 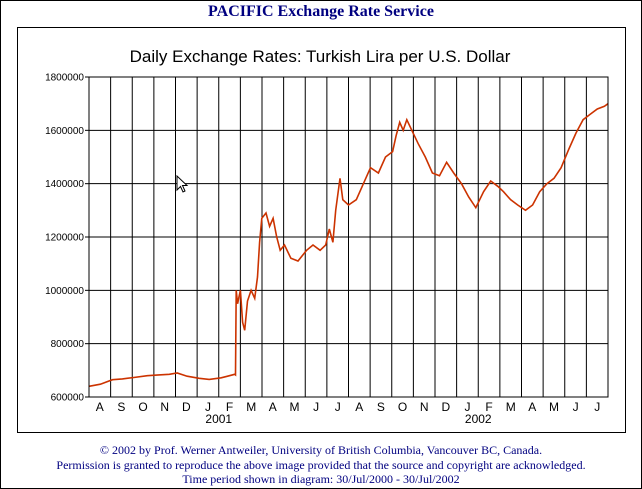 I want to click on y-tick-label: 1600000, so click(x=64, y=131).